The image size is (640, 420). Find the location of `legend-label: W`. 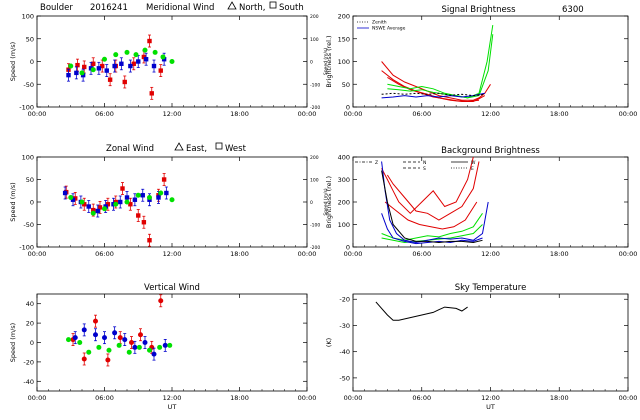

legend-label: W is located at coordinates (473, 163).